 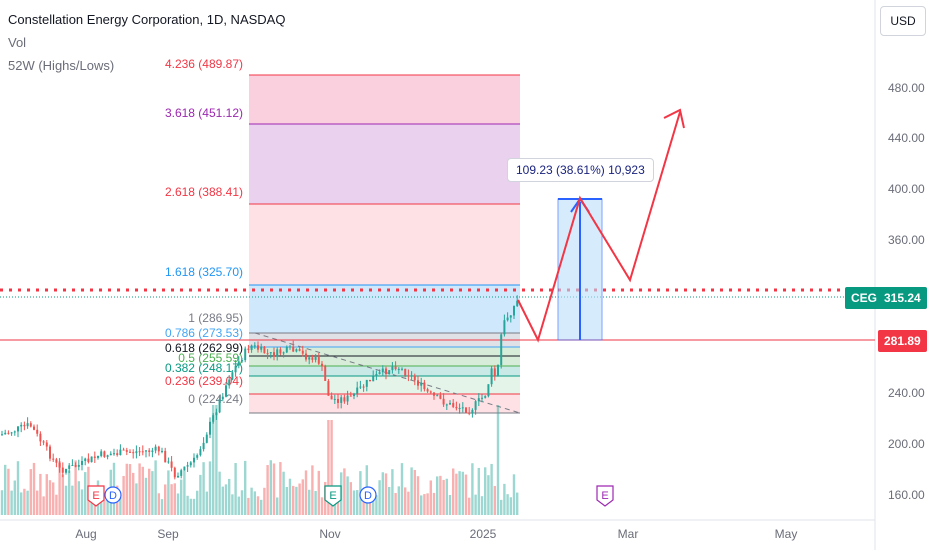 What do you see at coordinates (384, 309) in the screenshot?
I see `fib-zone` at bounding box center [384, 309].